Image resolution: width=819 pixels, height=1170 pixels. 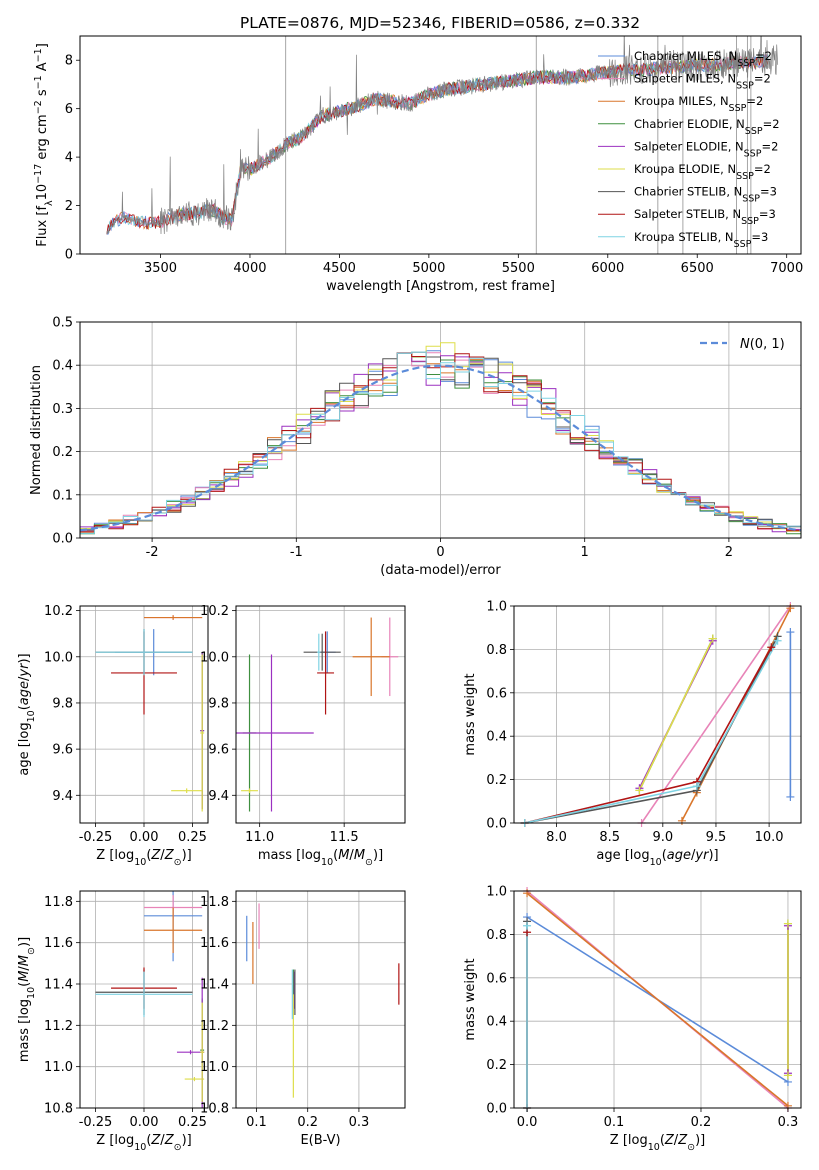 I want to click on label-part: =3, so click(x=759, y=237).